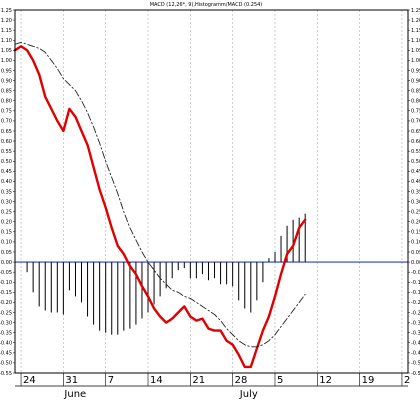 This screenshot has width=420, height=400. Describe the element at coordinates (415, 323) in the screenshot. I see `y-tick-label-right: -0.30` at that location.